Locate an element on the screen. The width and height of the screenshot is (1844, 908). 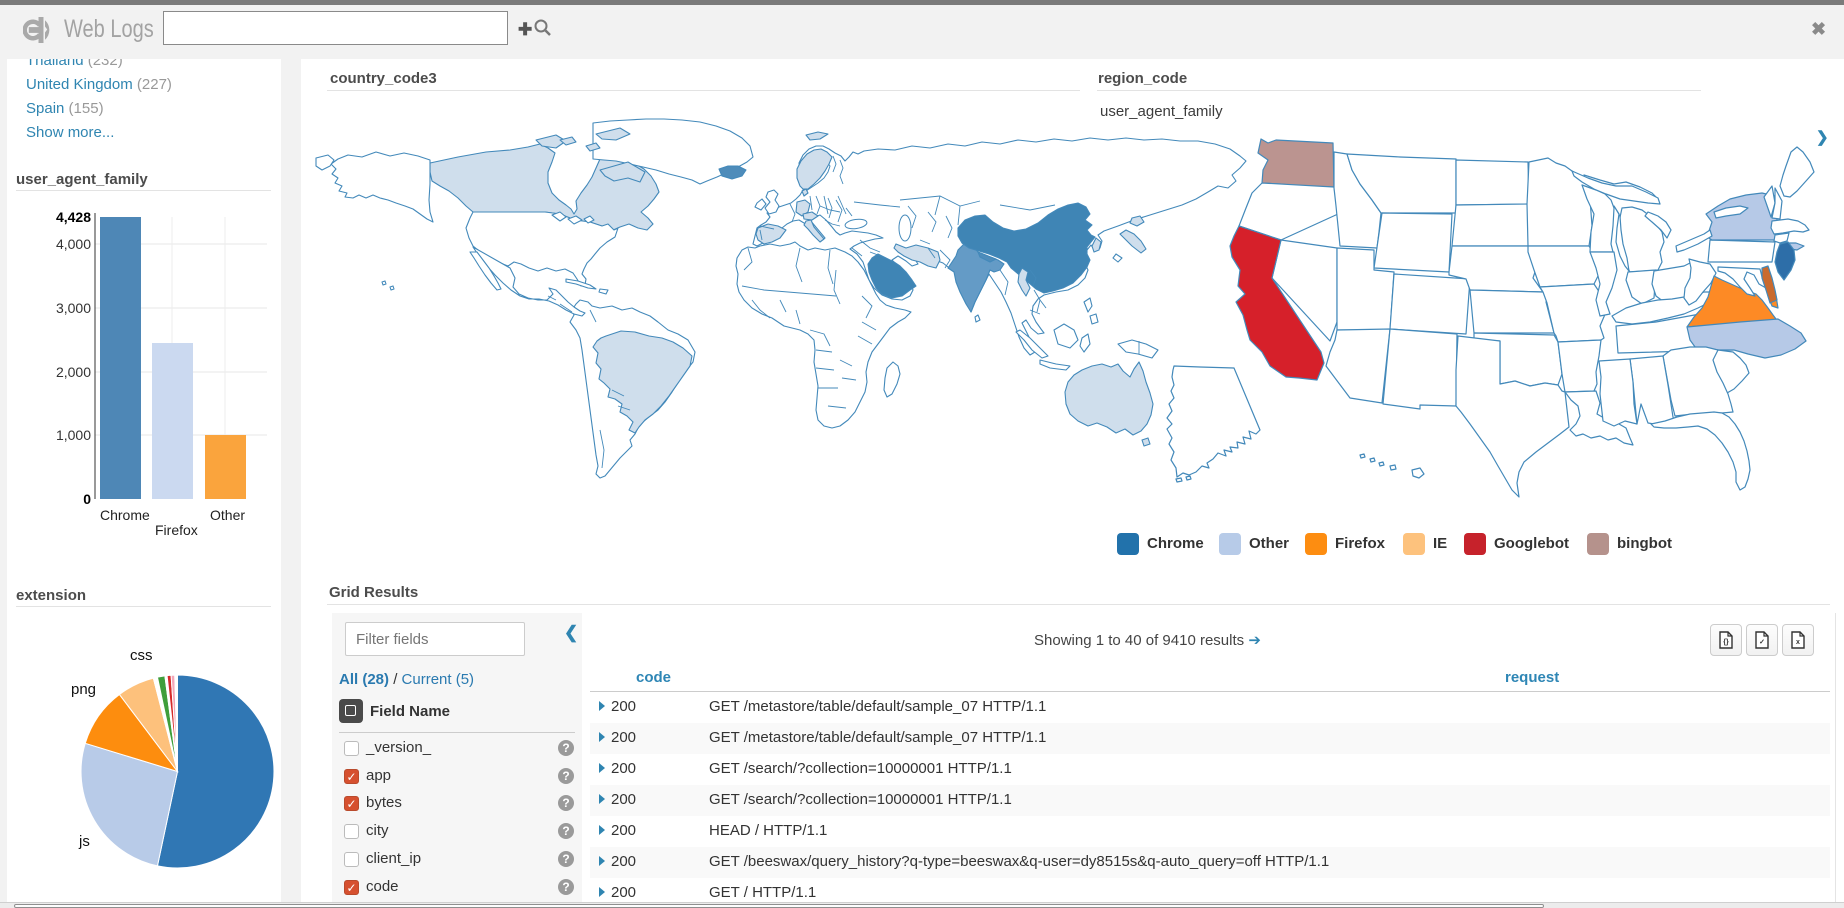
svg-text: 4,428 is located at coordinates (73, 217).